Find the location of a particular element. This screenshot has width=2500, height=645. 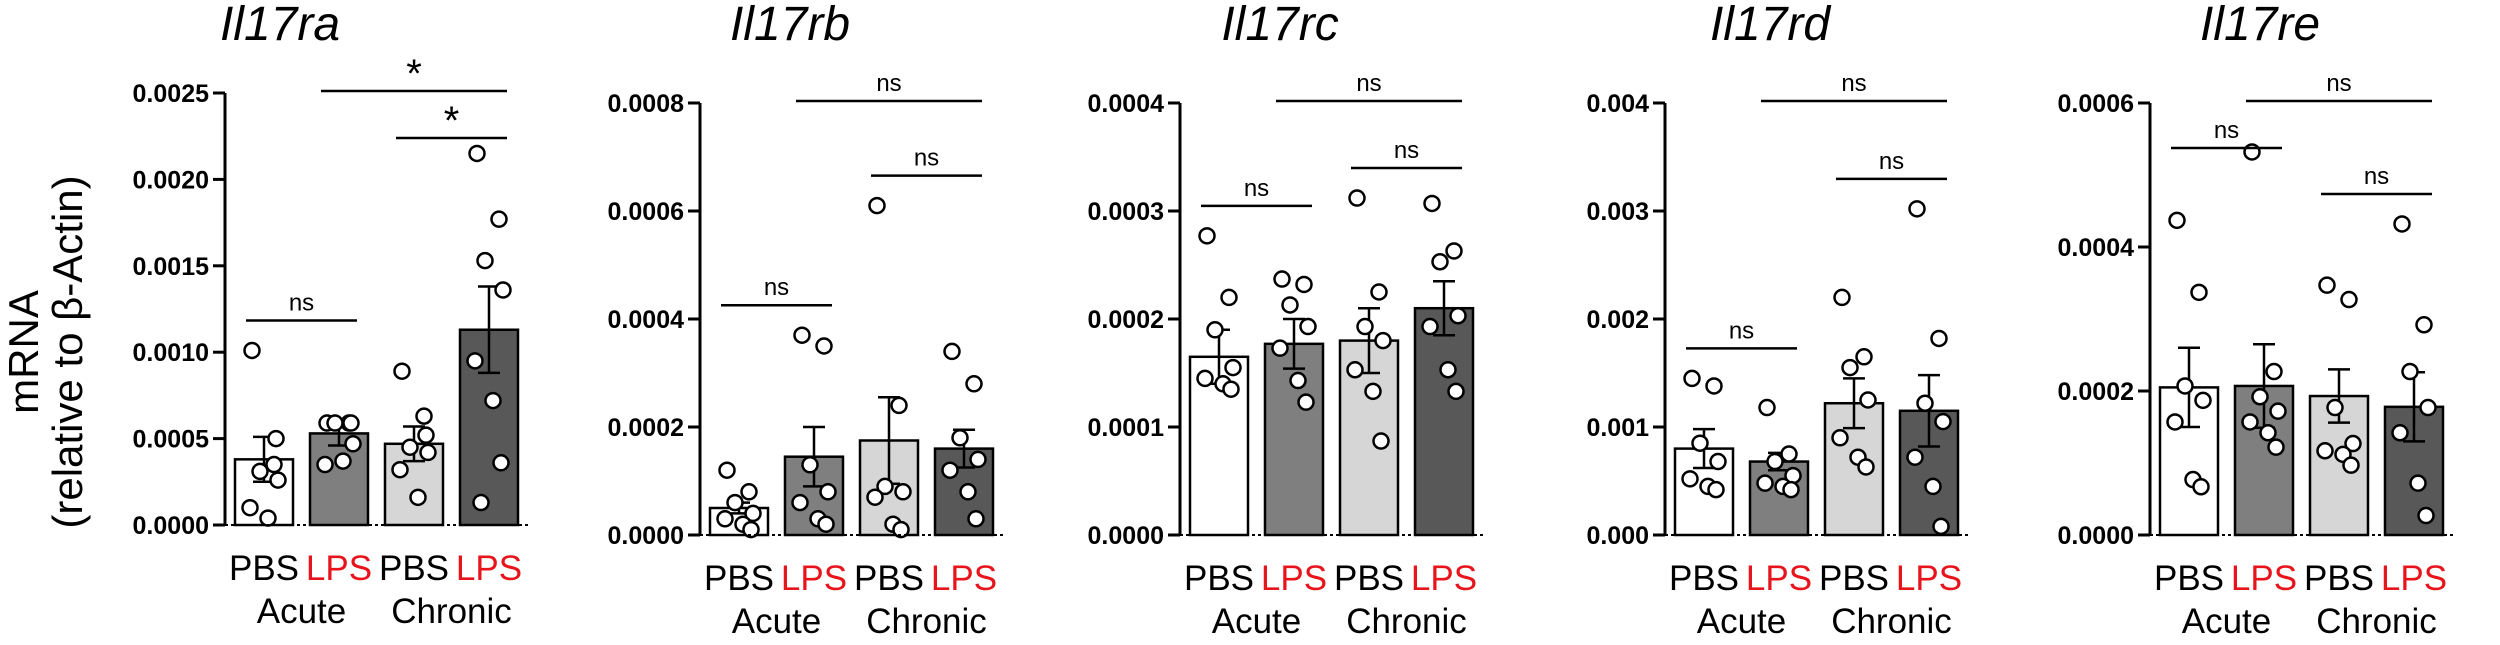

y-tick-label: 0.0020 is located at coordinates (171, 180).